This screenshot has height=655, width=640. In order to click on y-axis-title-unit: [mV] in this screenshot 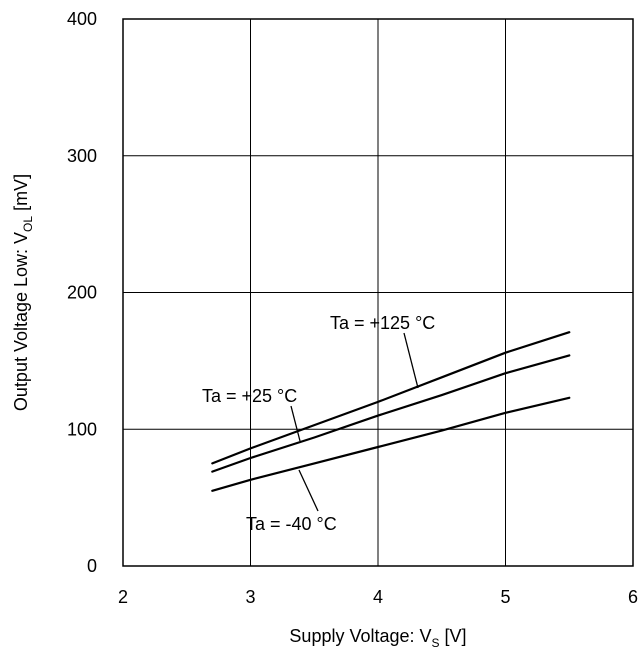, I will do `click(21, 195)`.